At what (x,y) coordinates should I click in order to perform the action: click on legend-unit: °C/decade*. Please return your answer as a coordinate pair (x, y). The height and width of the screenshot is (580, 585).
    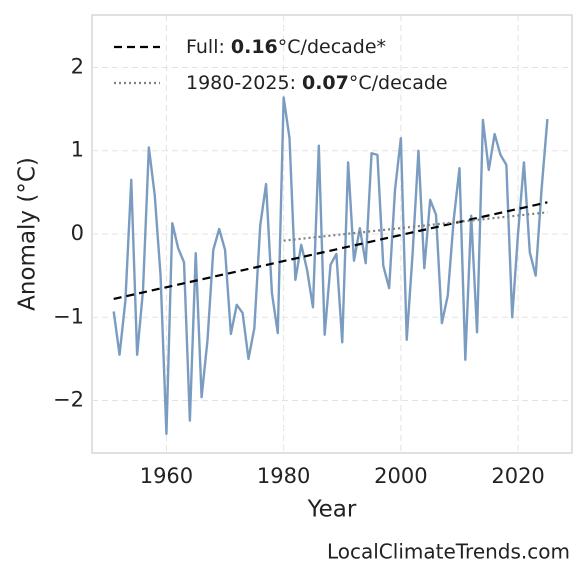
    Looking at the image, I should click on (332, 47).